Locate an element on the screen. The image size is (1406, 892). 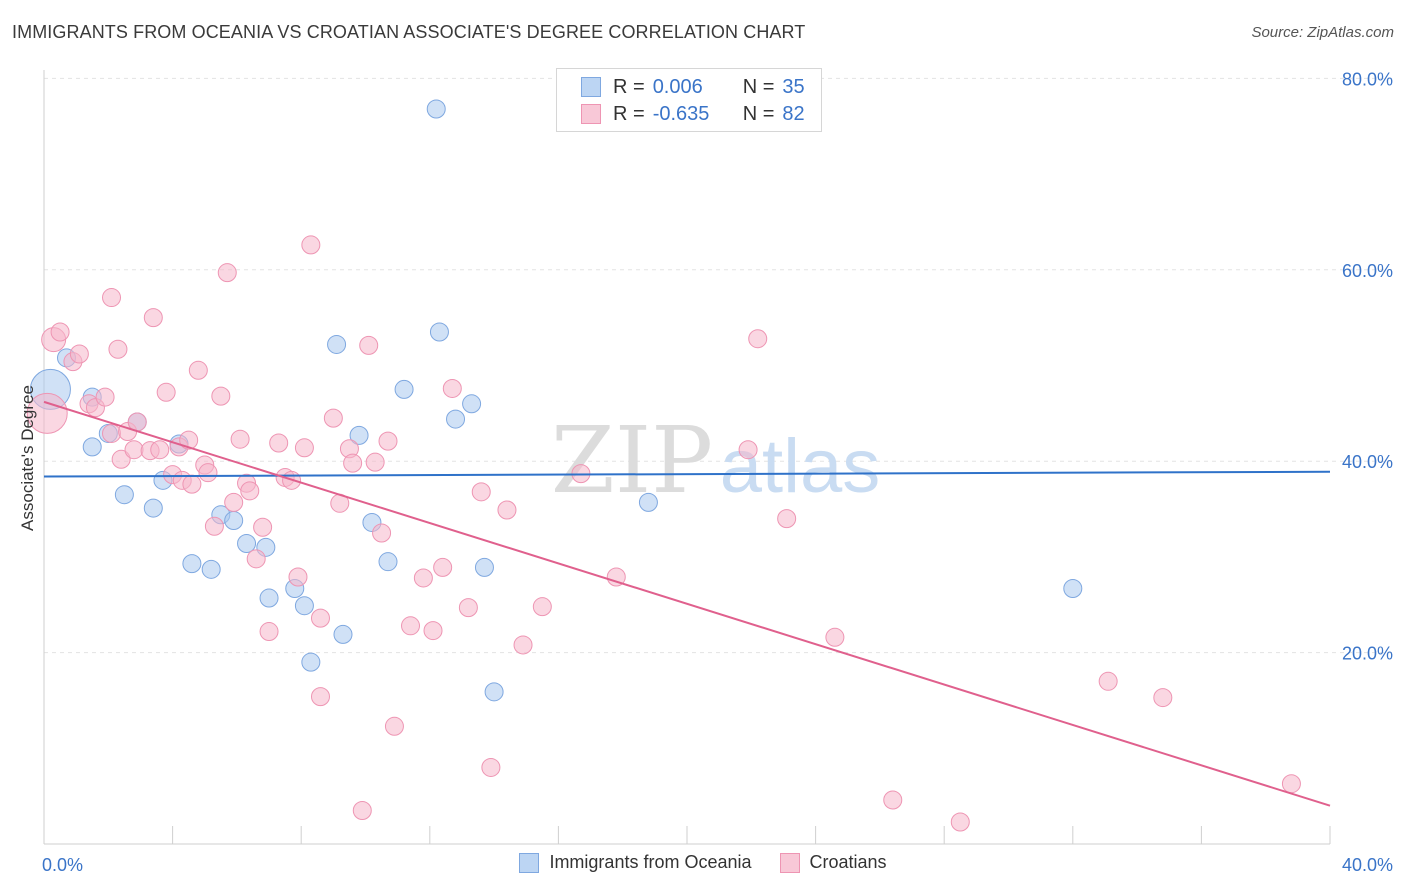
y-tick-label: 40.0% is located at coordinates (1367, 462).